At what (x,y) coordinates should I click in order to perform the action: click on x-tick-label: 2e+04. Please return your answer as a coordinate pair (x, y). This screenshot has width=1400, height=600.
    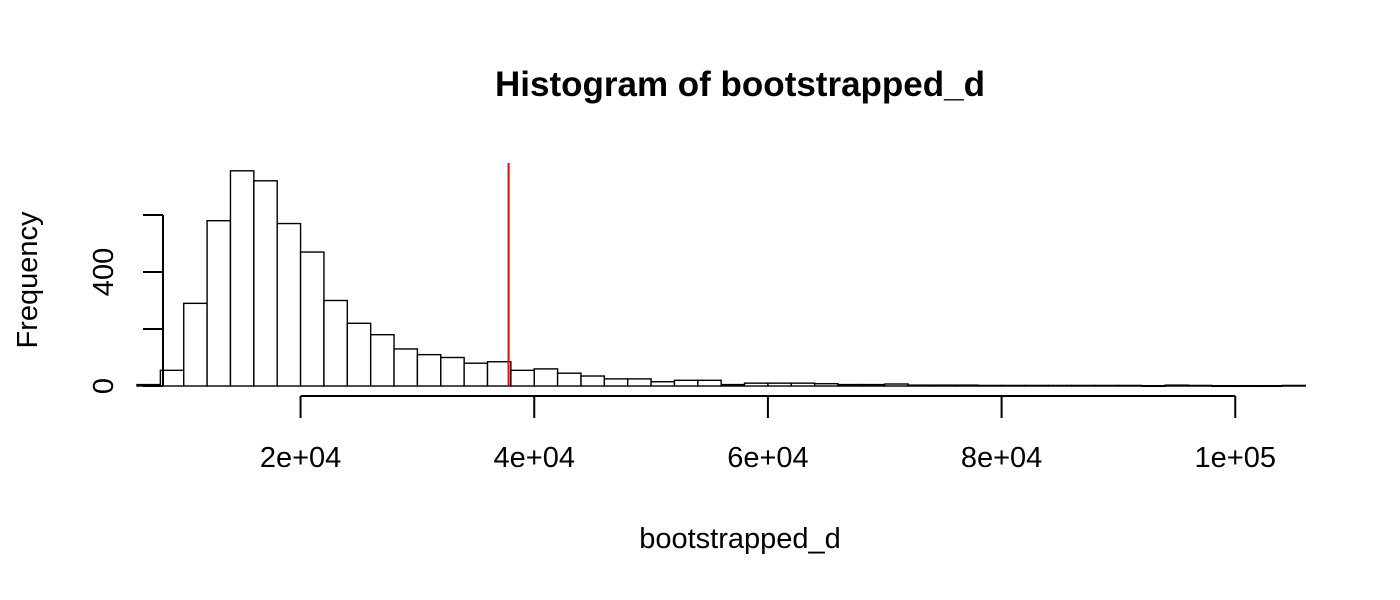
    Looking at the image, I should click on (300, 458).